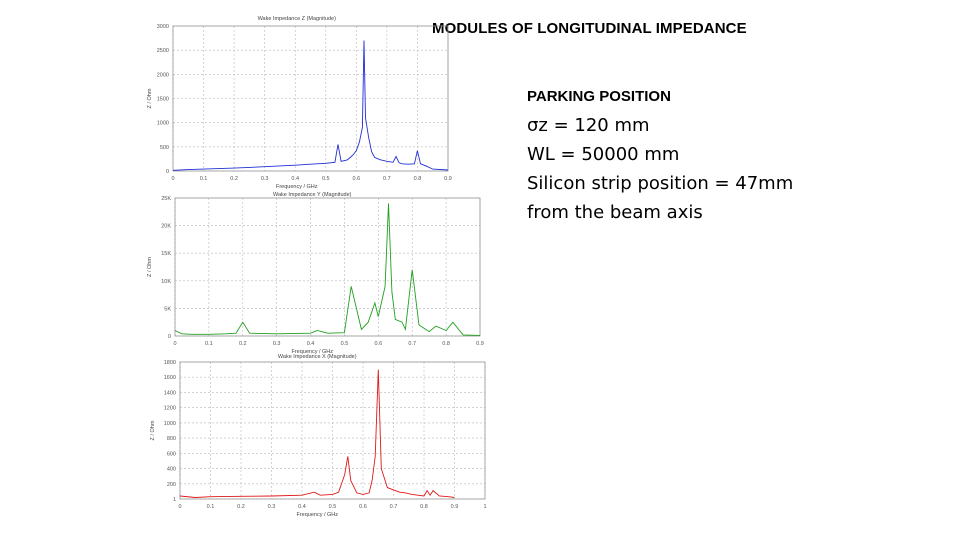 This screenshot has width=960, height=540. Describe the element at coordinates (170, 363) in the screenshot. I see `y-tick-label: 1800` at that location.